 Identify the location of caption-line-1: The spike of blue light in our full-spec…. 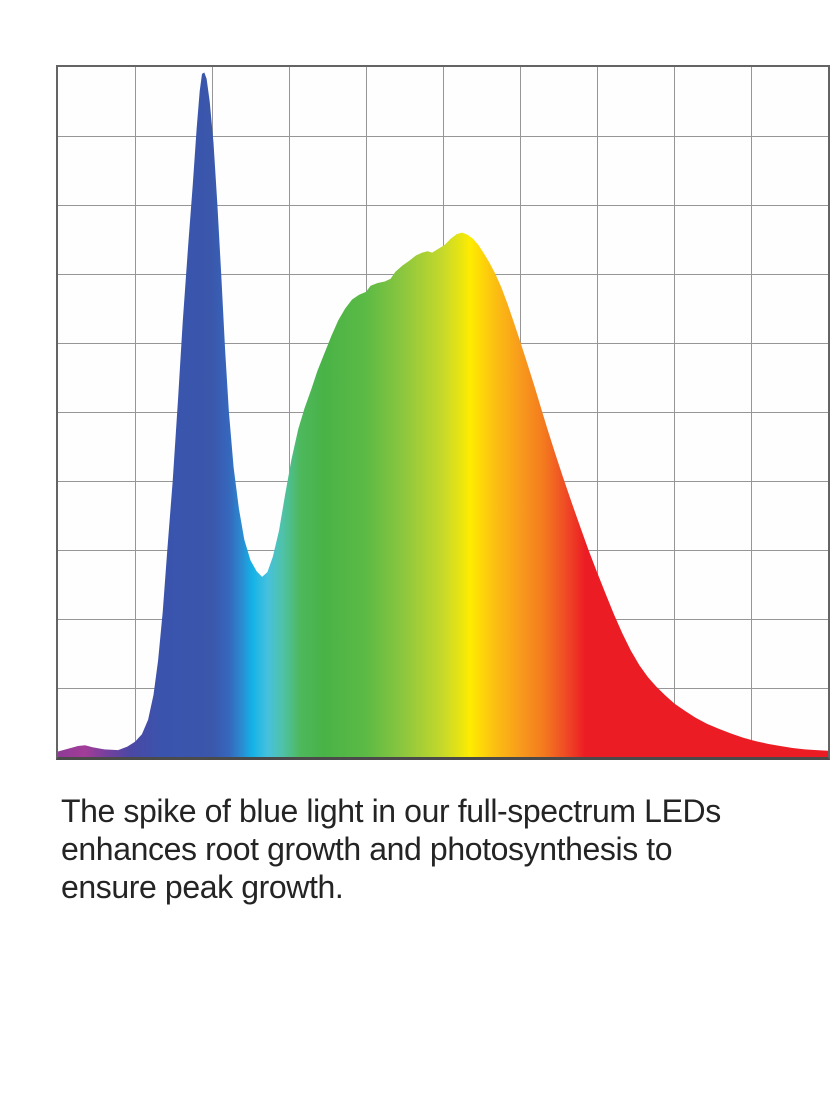
(391, 811).